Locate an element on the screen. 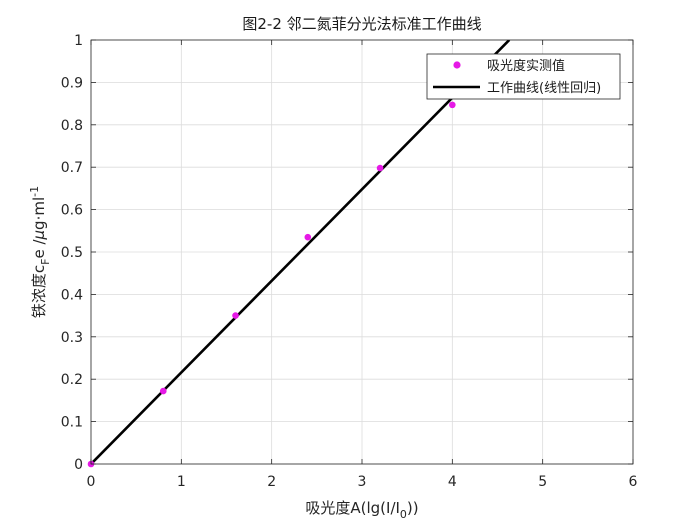  legend-label-fit: 工作曲线(线性回归) is located at coordinates (544, 88).